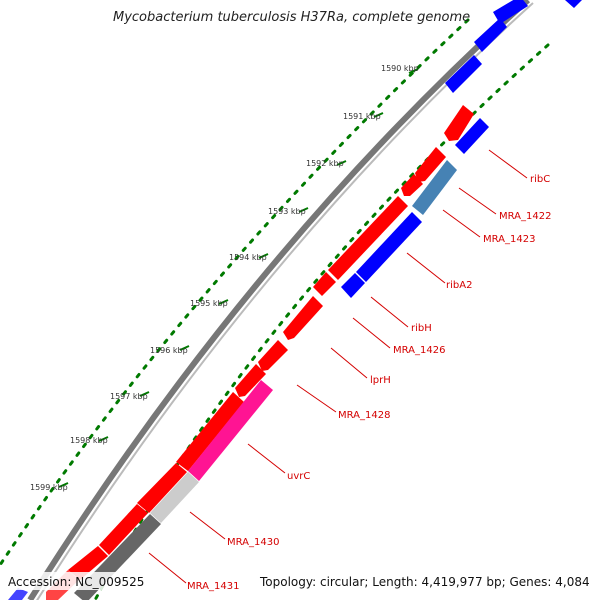 This screenshot has width=600, height=600. I want to click on footer-summary-bg, so click(427, 581).